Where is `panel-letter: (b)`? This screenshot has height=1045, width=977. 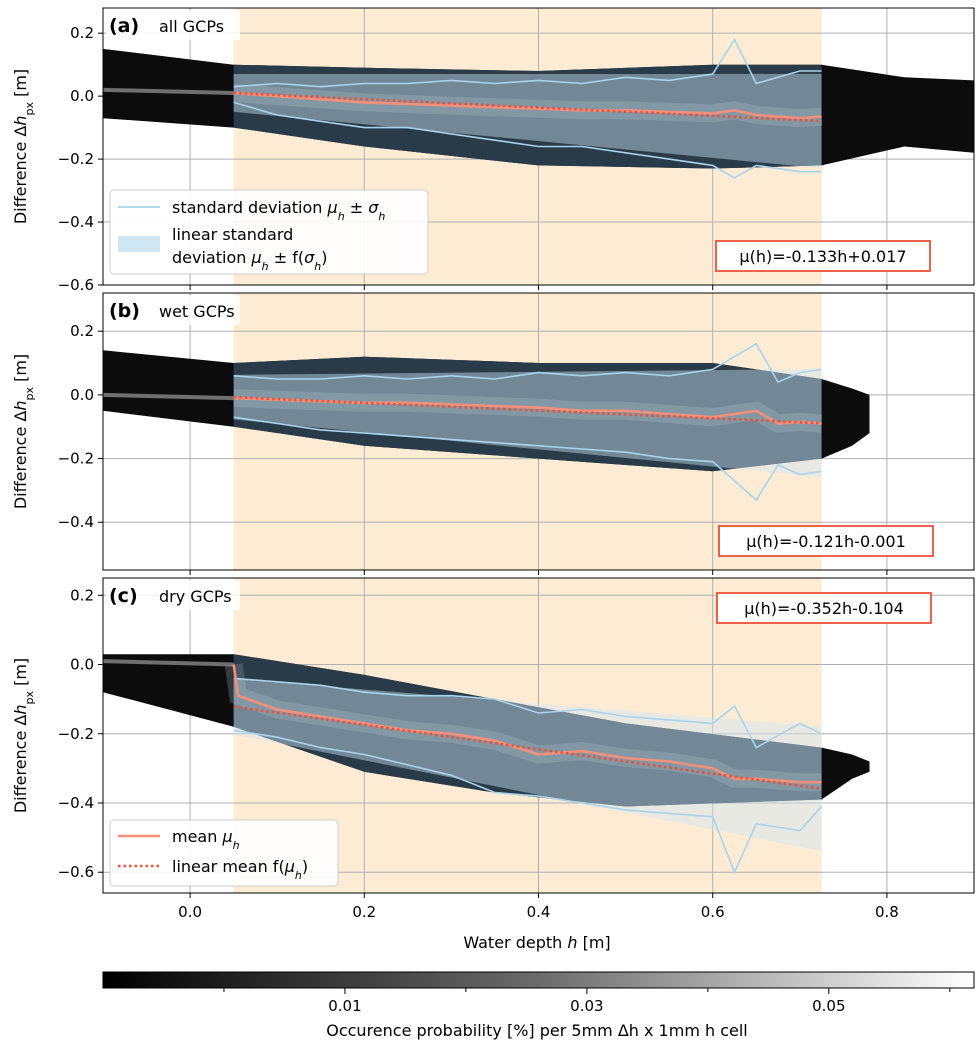
panel-letter: (b) is located at coordinates (124, 311).